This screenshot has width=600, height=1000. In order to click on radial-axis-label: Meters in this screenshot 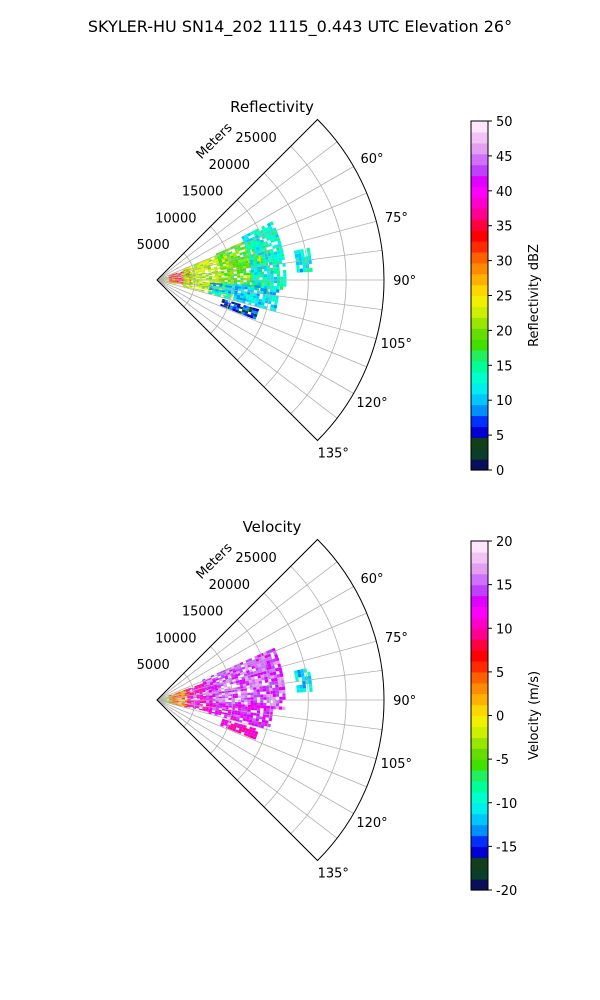, I will do `click(215, 141)`.